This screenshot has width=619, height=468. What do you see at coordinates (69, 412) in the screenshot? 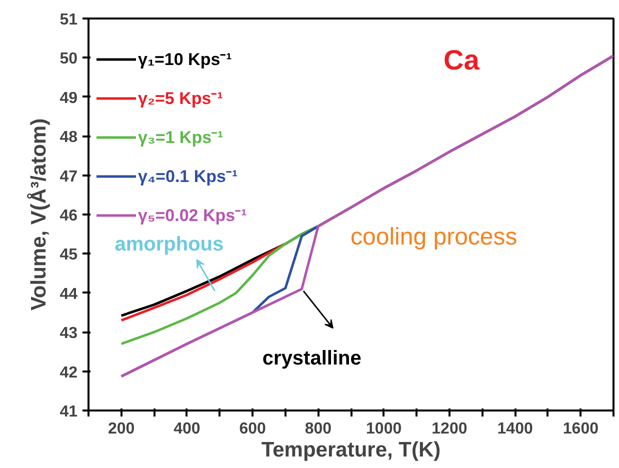
I see `y-tick-label: 41` at bounding box center [69, 412].